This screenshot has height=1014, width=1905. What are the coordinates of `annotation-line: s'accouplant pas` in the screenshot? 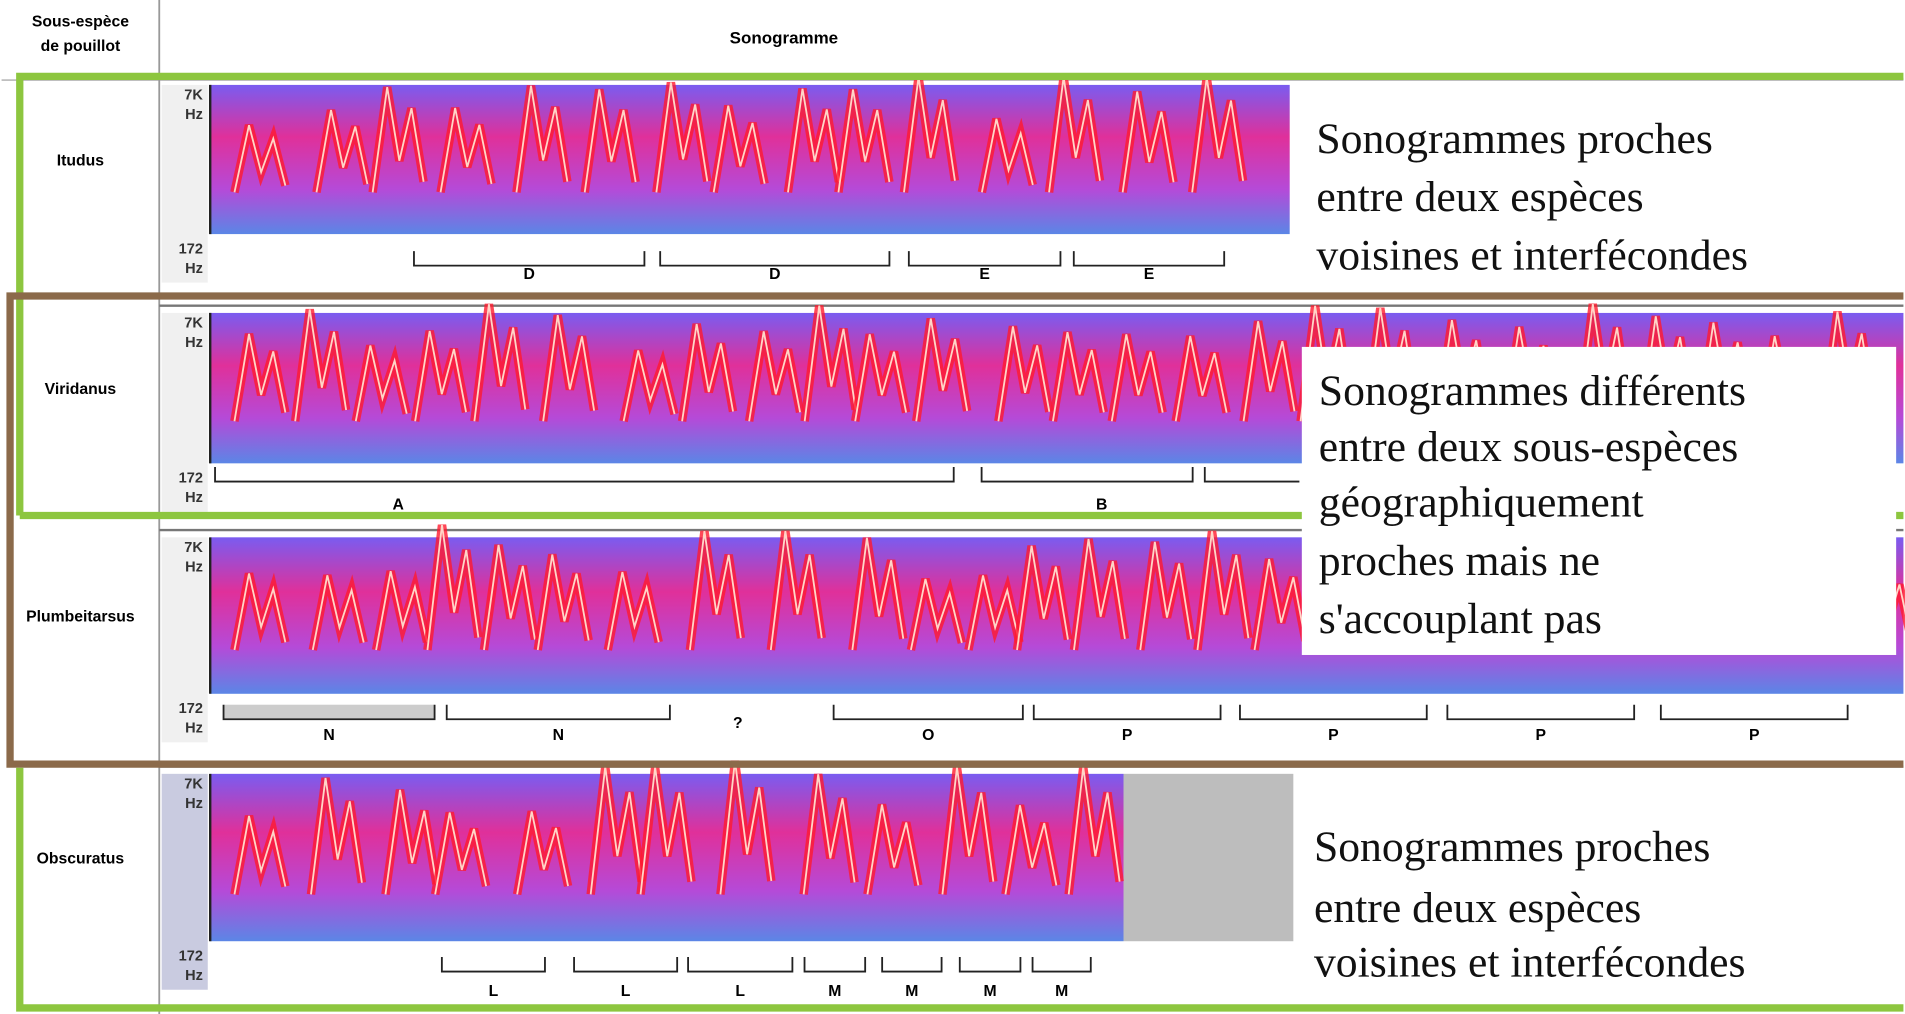 It's located at (1460, 619).